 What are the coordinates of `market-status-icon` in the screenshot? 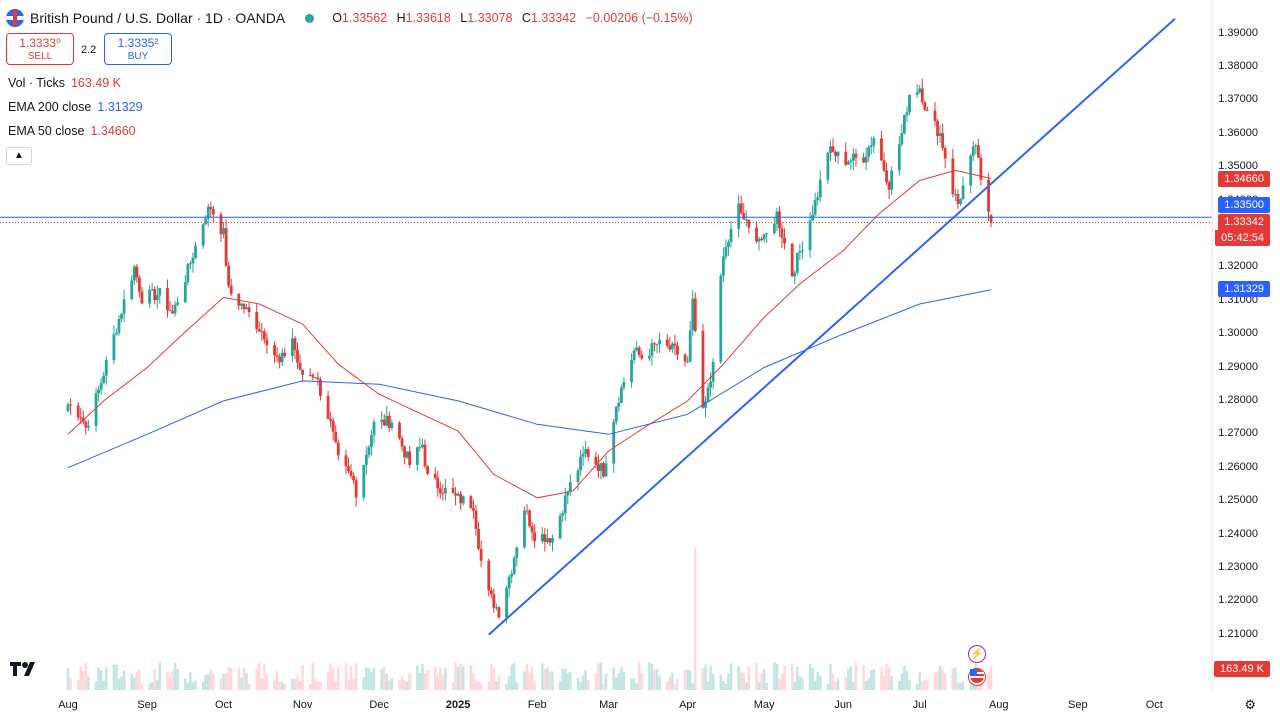 It's located at (310, 18).